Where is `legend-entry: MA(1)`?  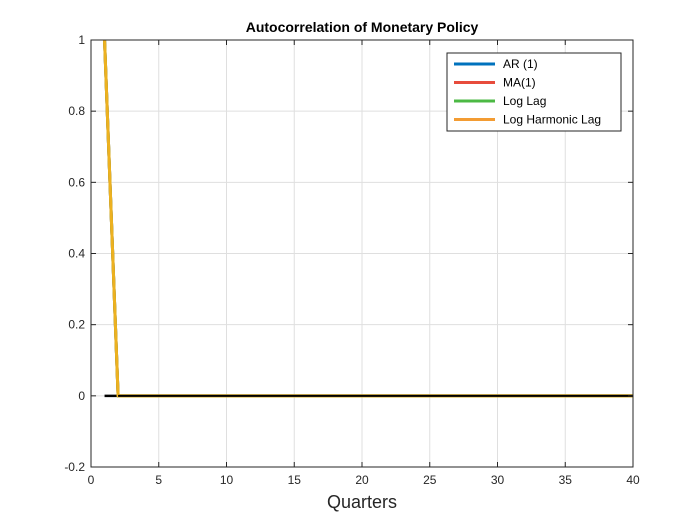 legend-entry: MA(1) is located at coordinates (519, 83).